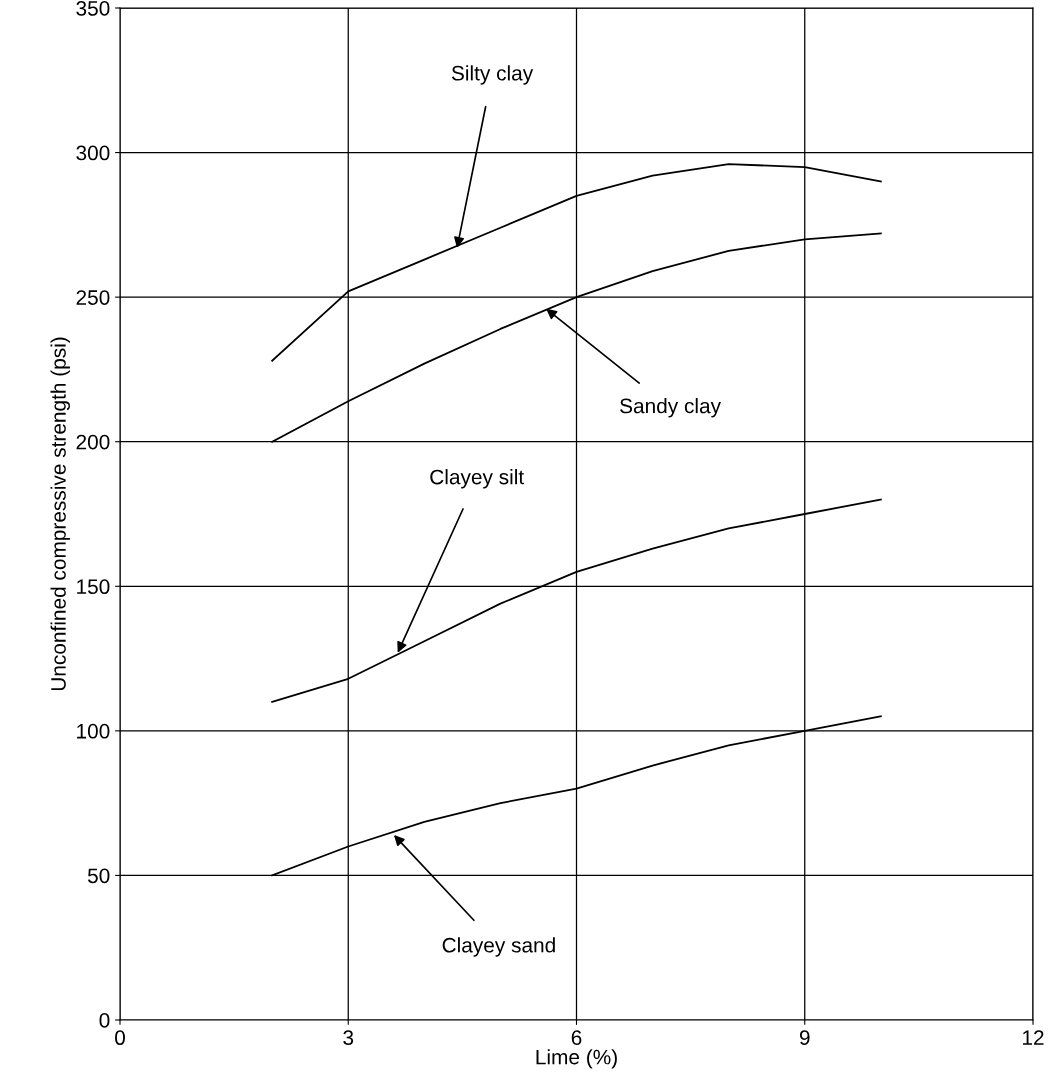 The width and height of the screenshot is (1056, 1090). I want to click on annotation: Clayey sand, so click(498, 947).